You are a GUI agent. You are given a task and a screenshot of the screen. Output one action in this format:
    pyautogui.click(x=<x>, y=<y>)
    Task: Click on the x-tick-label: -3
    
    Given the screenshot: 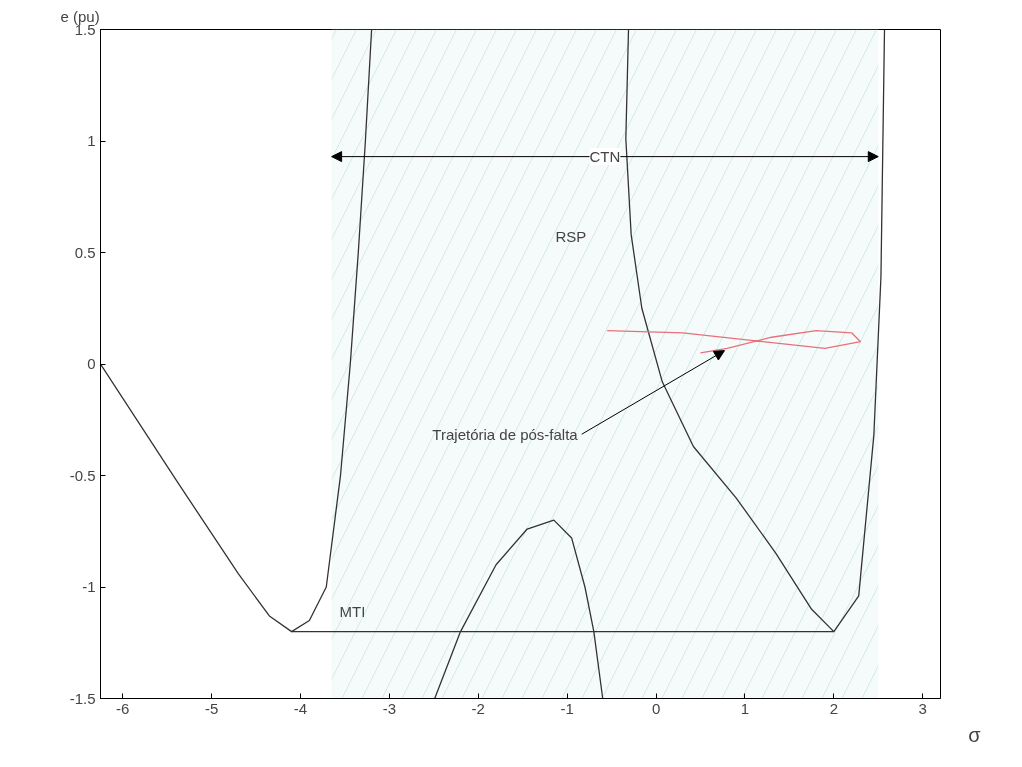 What is the action you would take?
    pyautogui.click(x=389, y=708)
    